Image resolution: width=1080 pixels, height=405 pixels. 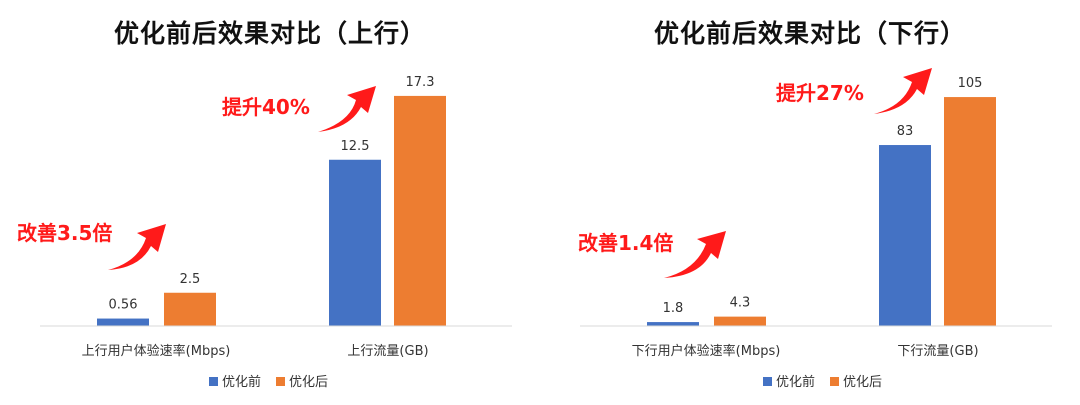 I want to click on bar-value-label: 2.5, so click(x=190, y=279).